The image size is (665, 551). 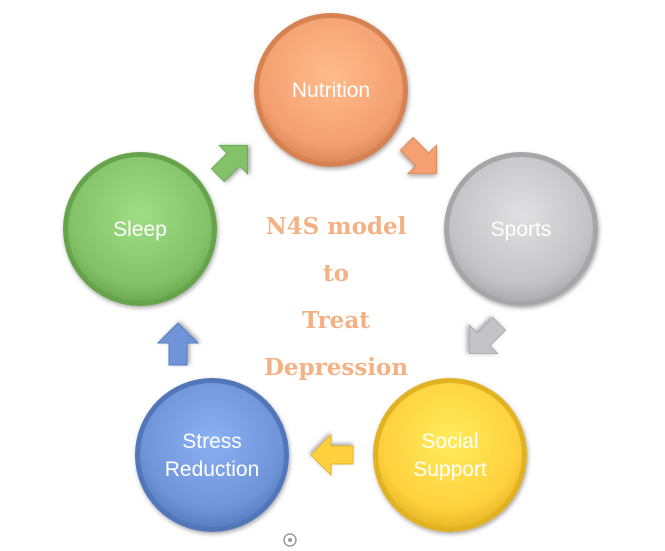 I want to click on title-line-3: Treat, so click(x=336, y=320).